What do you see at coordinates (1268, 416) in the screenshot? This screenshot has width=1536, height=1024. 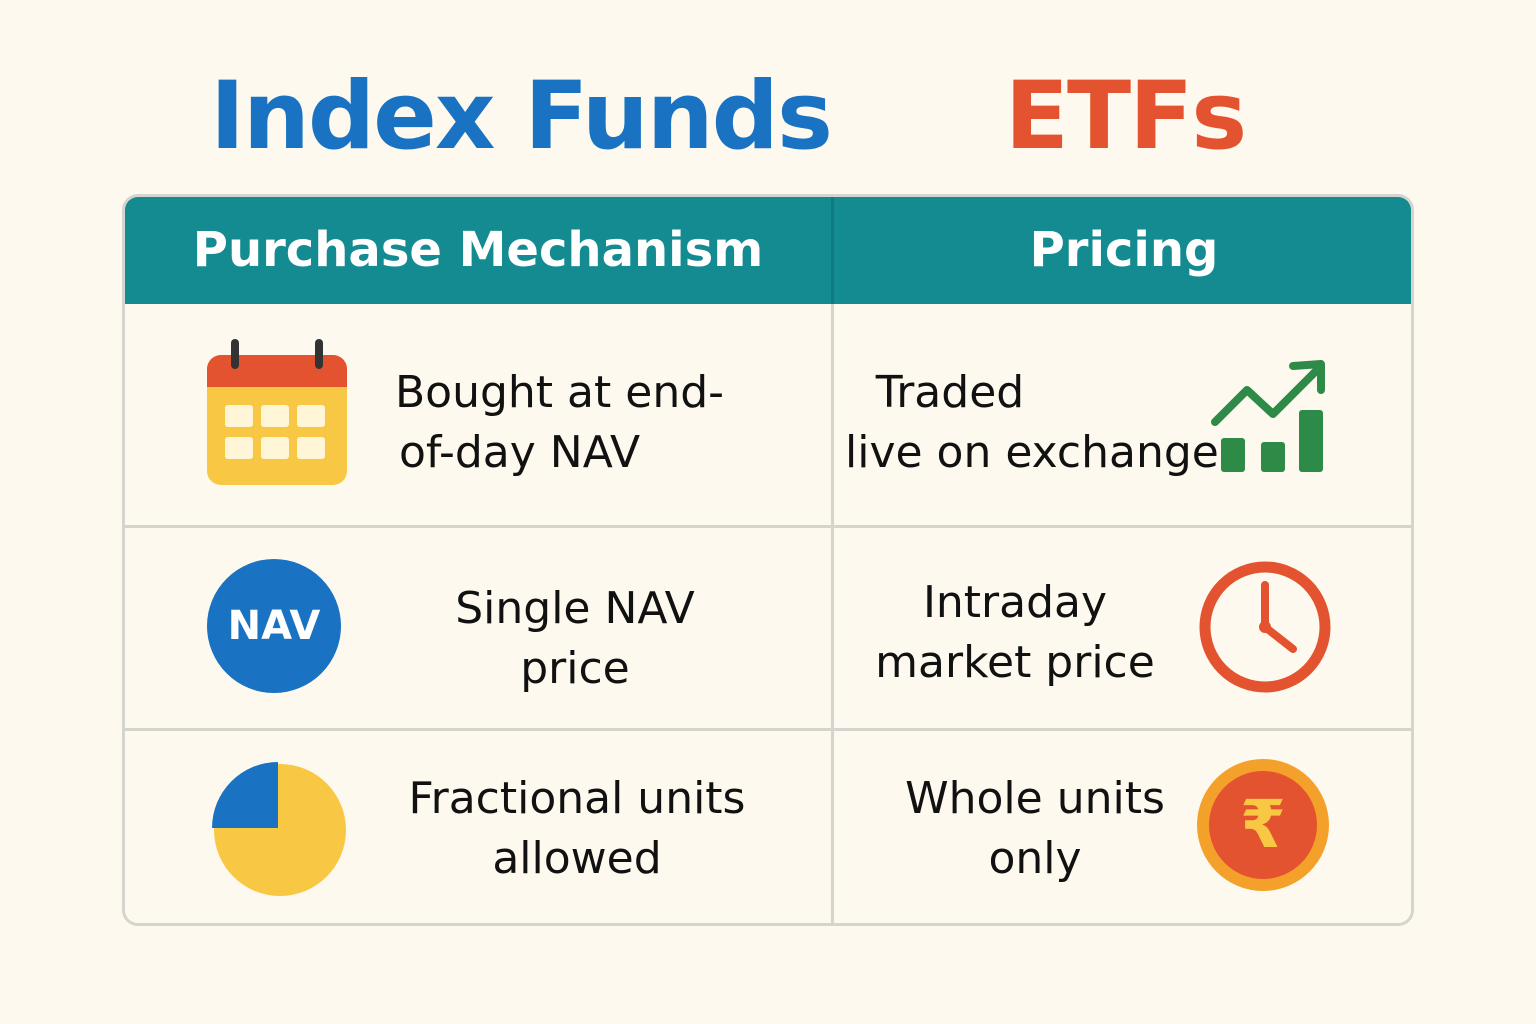 I see `growth-chart-icon` at bounding box center [1268, 416].